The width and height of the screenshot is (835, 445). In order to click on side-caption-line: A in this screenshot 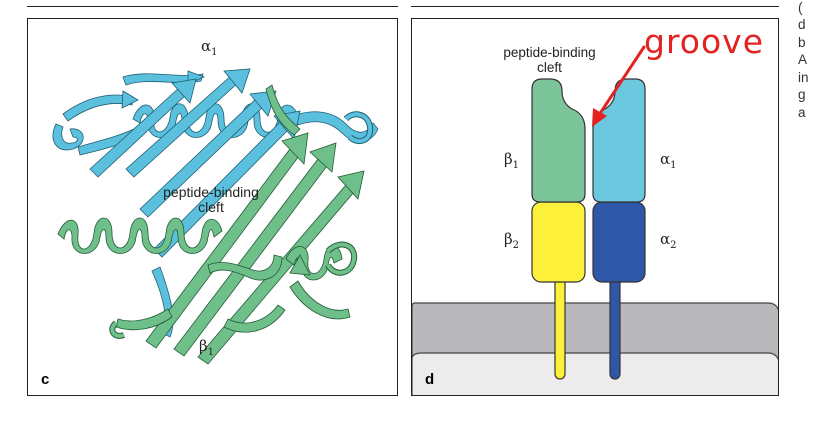, I will do `click(803, 59)`.